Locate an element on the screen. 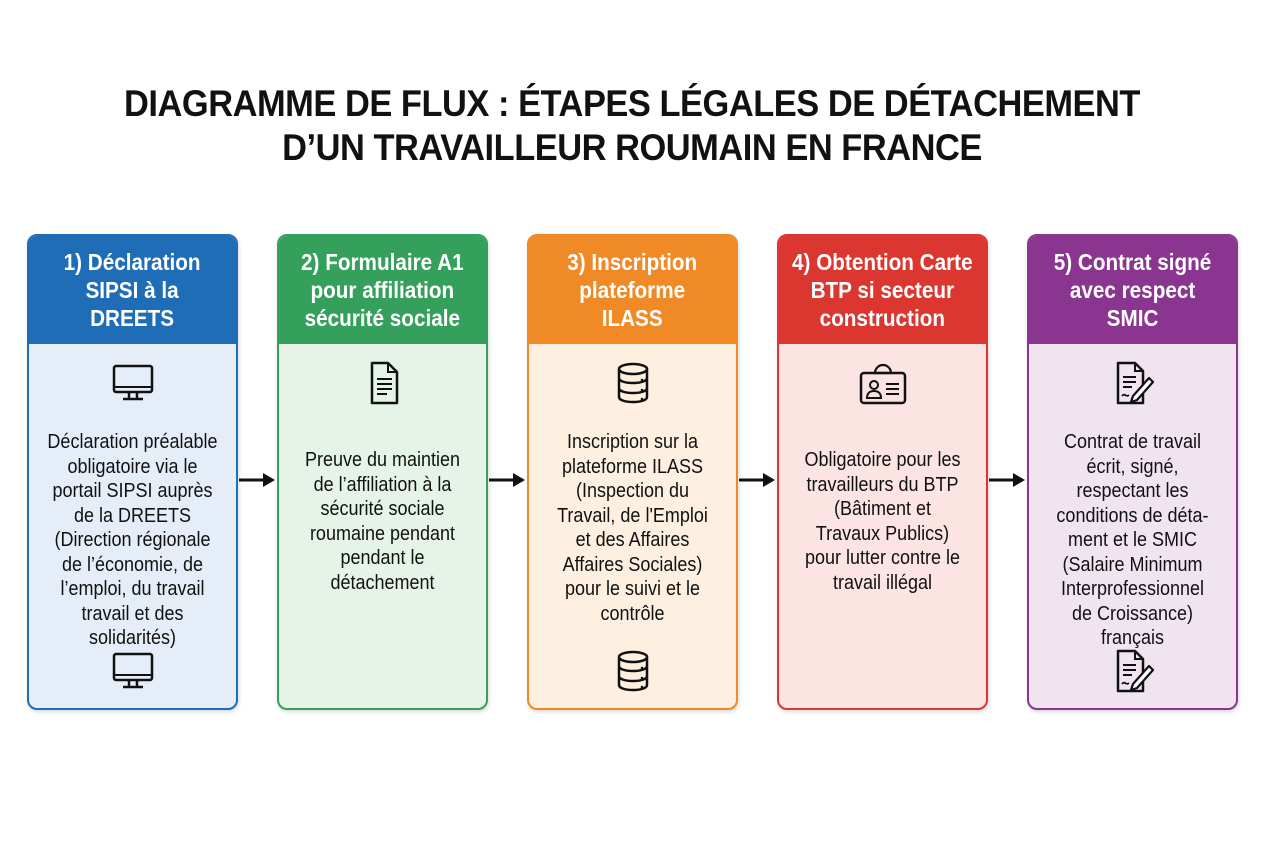 This screenshot has height=848, width=1264. step-description-line: travail illégal is located at coordinates (882, 582).